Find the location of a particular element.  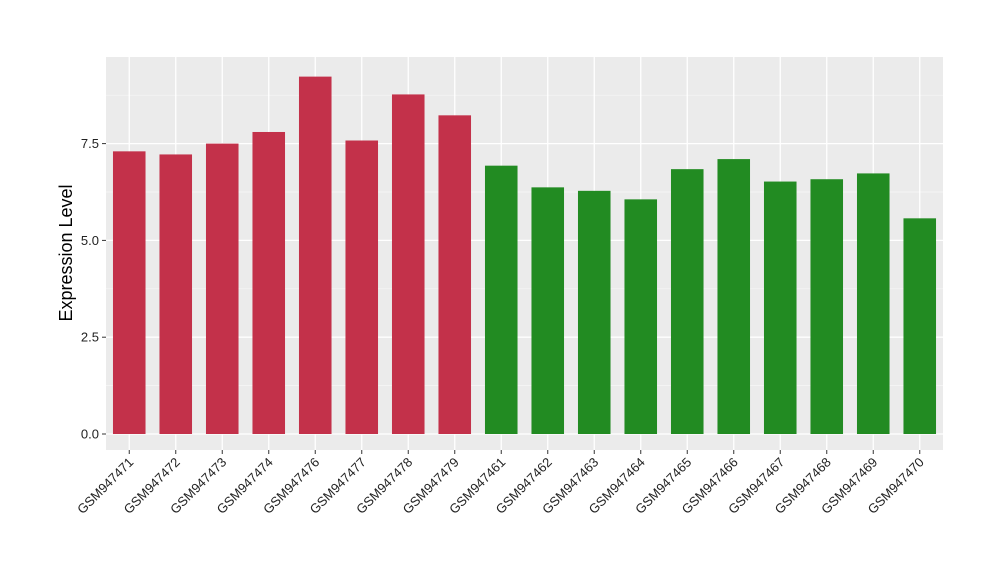

bar-GSM947461 is located at coordinates (501, 299).